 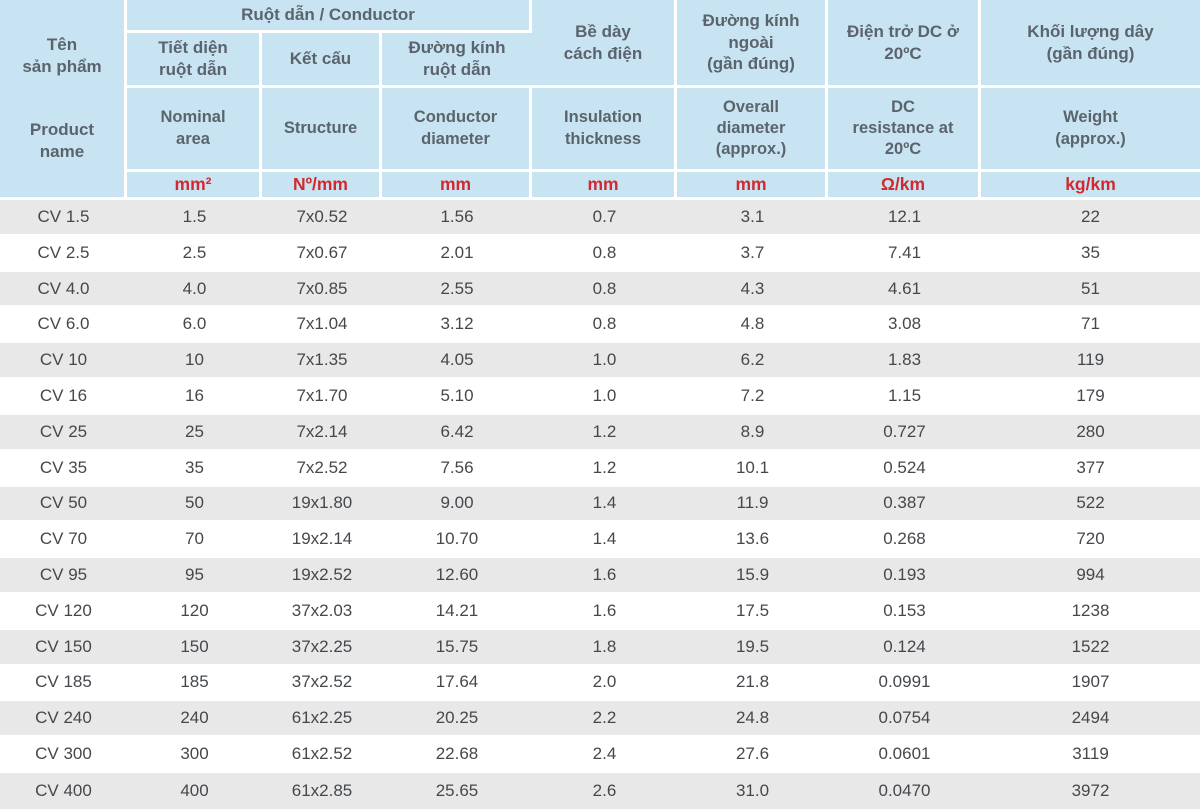 I want to click on unit-weight: kg/km, so click(x=1090, y=186).